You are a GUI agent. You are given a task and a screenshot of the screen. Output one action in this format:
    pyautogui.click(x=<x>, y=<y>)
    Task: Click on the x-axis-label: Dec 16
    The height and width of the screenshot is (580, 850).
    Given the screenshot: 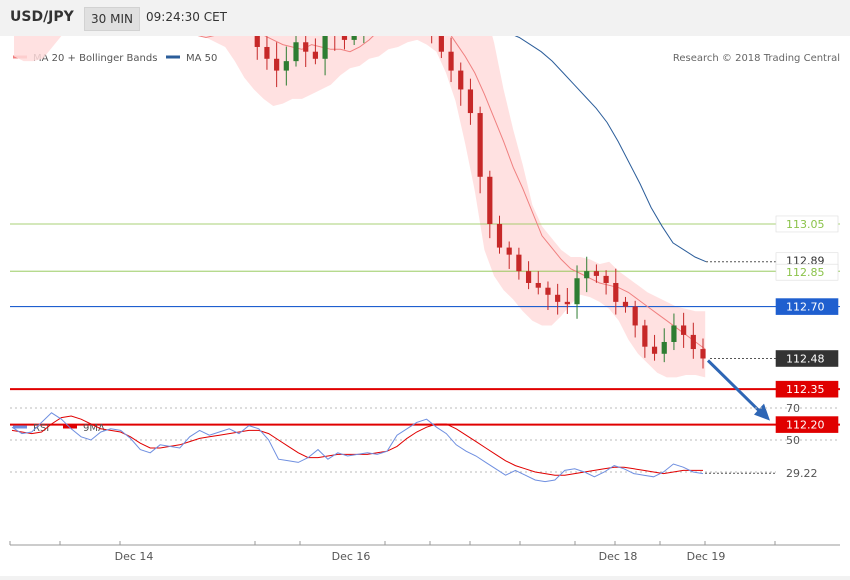 What is the action you would take?
    pyautogui.click(x=351, y=556)
    